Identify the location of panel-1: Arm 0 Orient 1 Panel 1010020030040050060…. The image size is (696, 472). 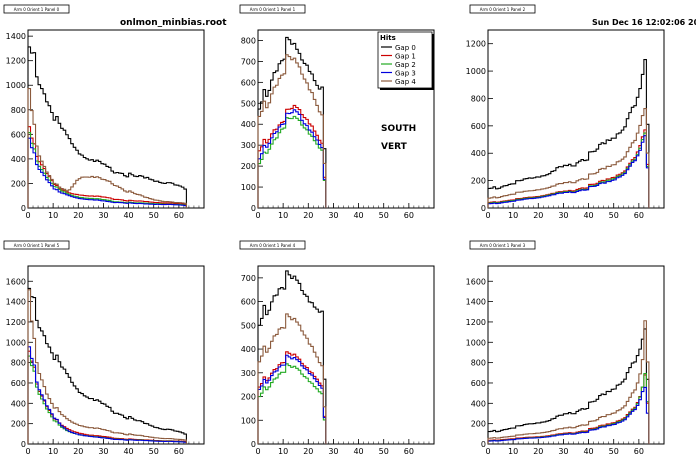
(337, 112).